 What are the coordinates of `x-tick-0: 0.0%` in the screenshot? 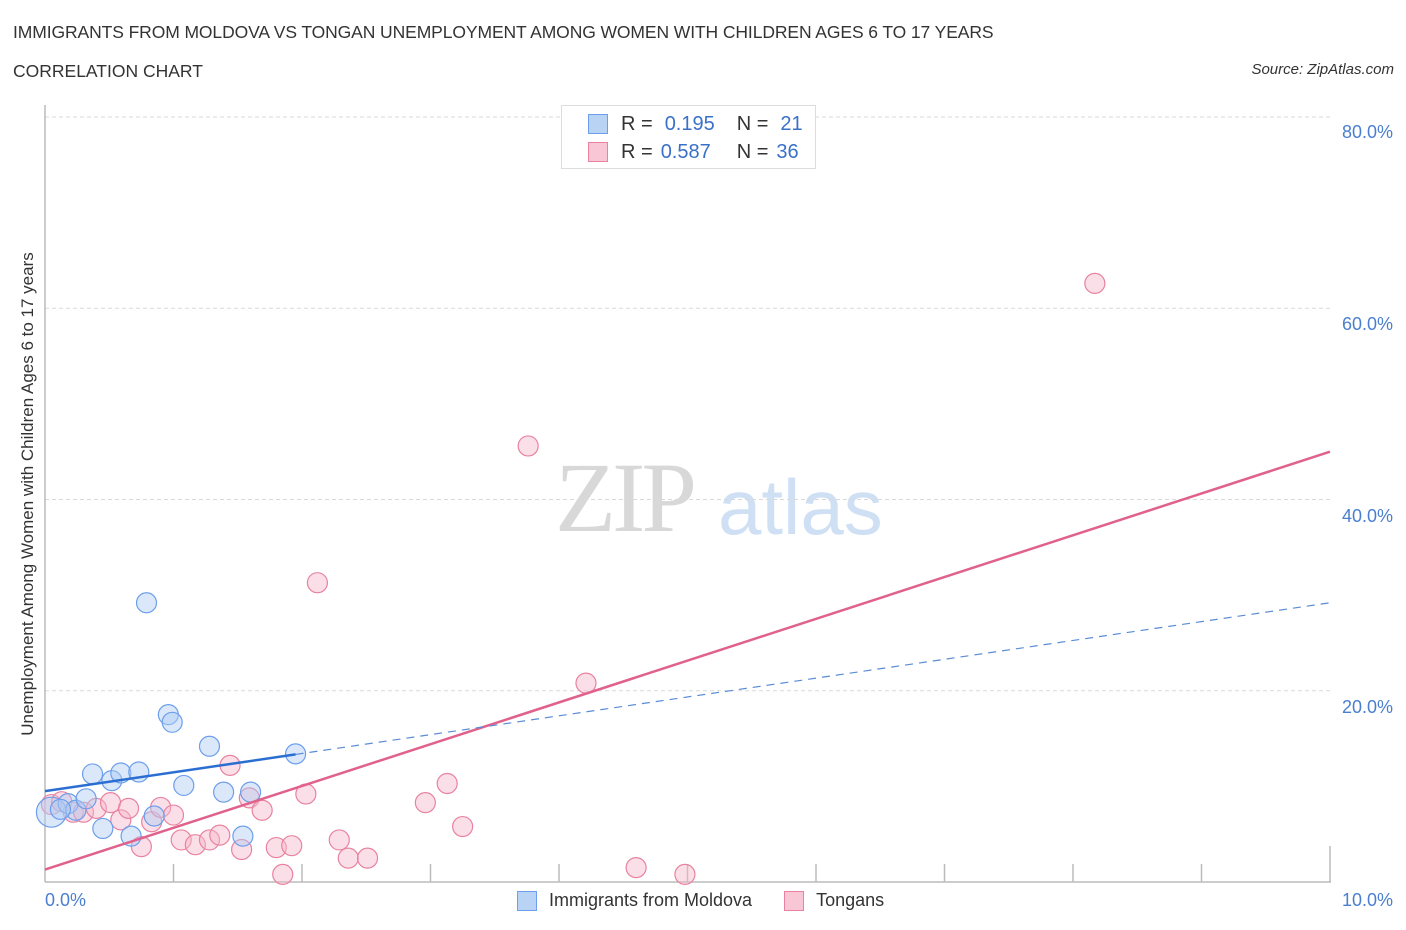 It's located at (66, 900).